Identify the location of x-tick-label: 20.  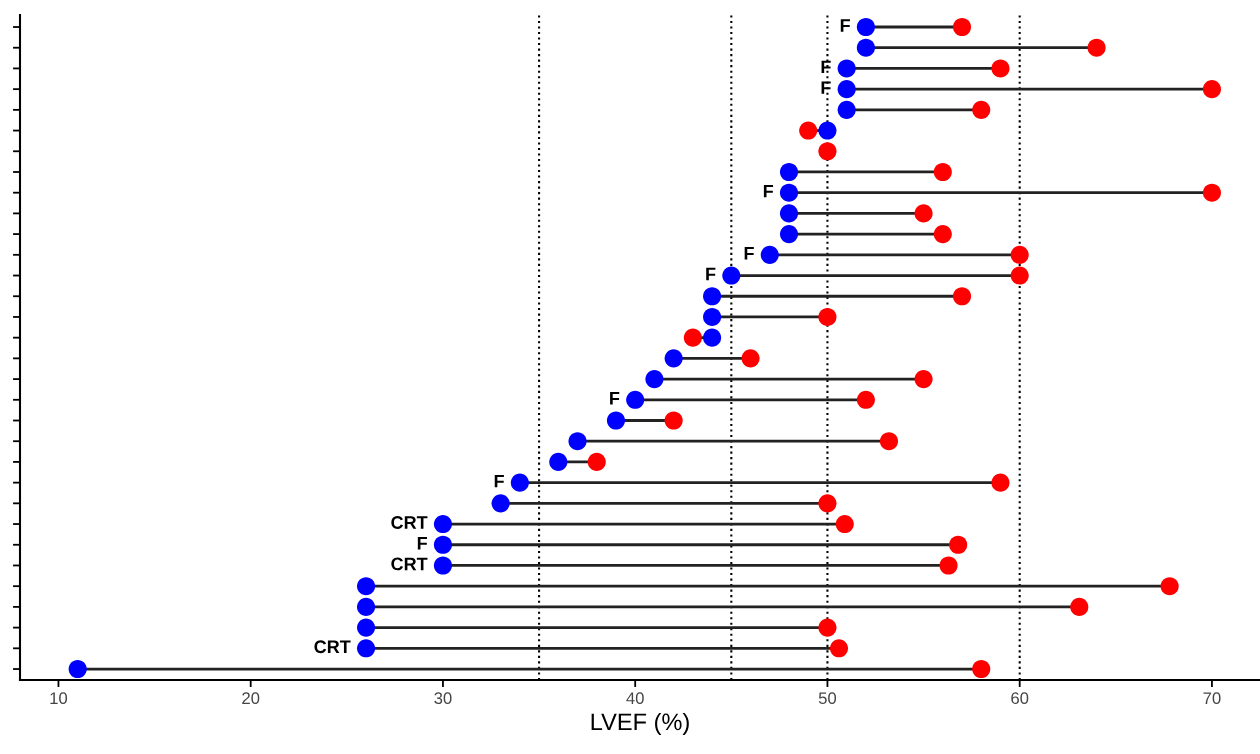
(251, 698).